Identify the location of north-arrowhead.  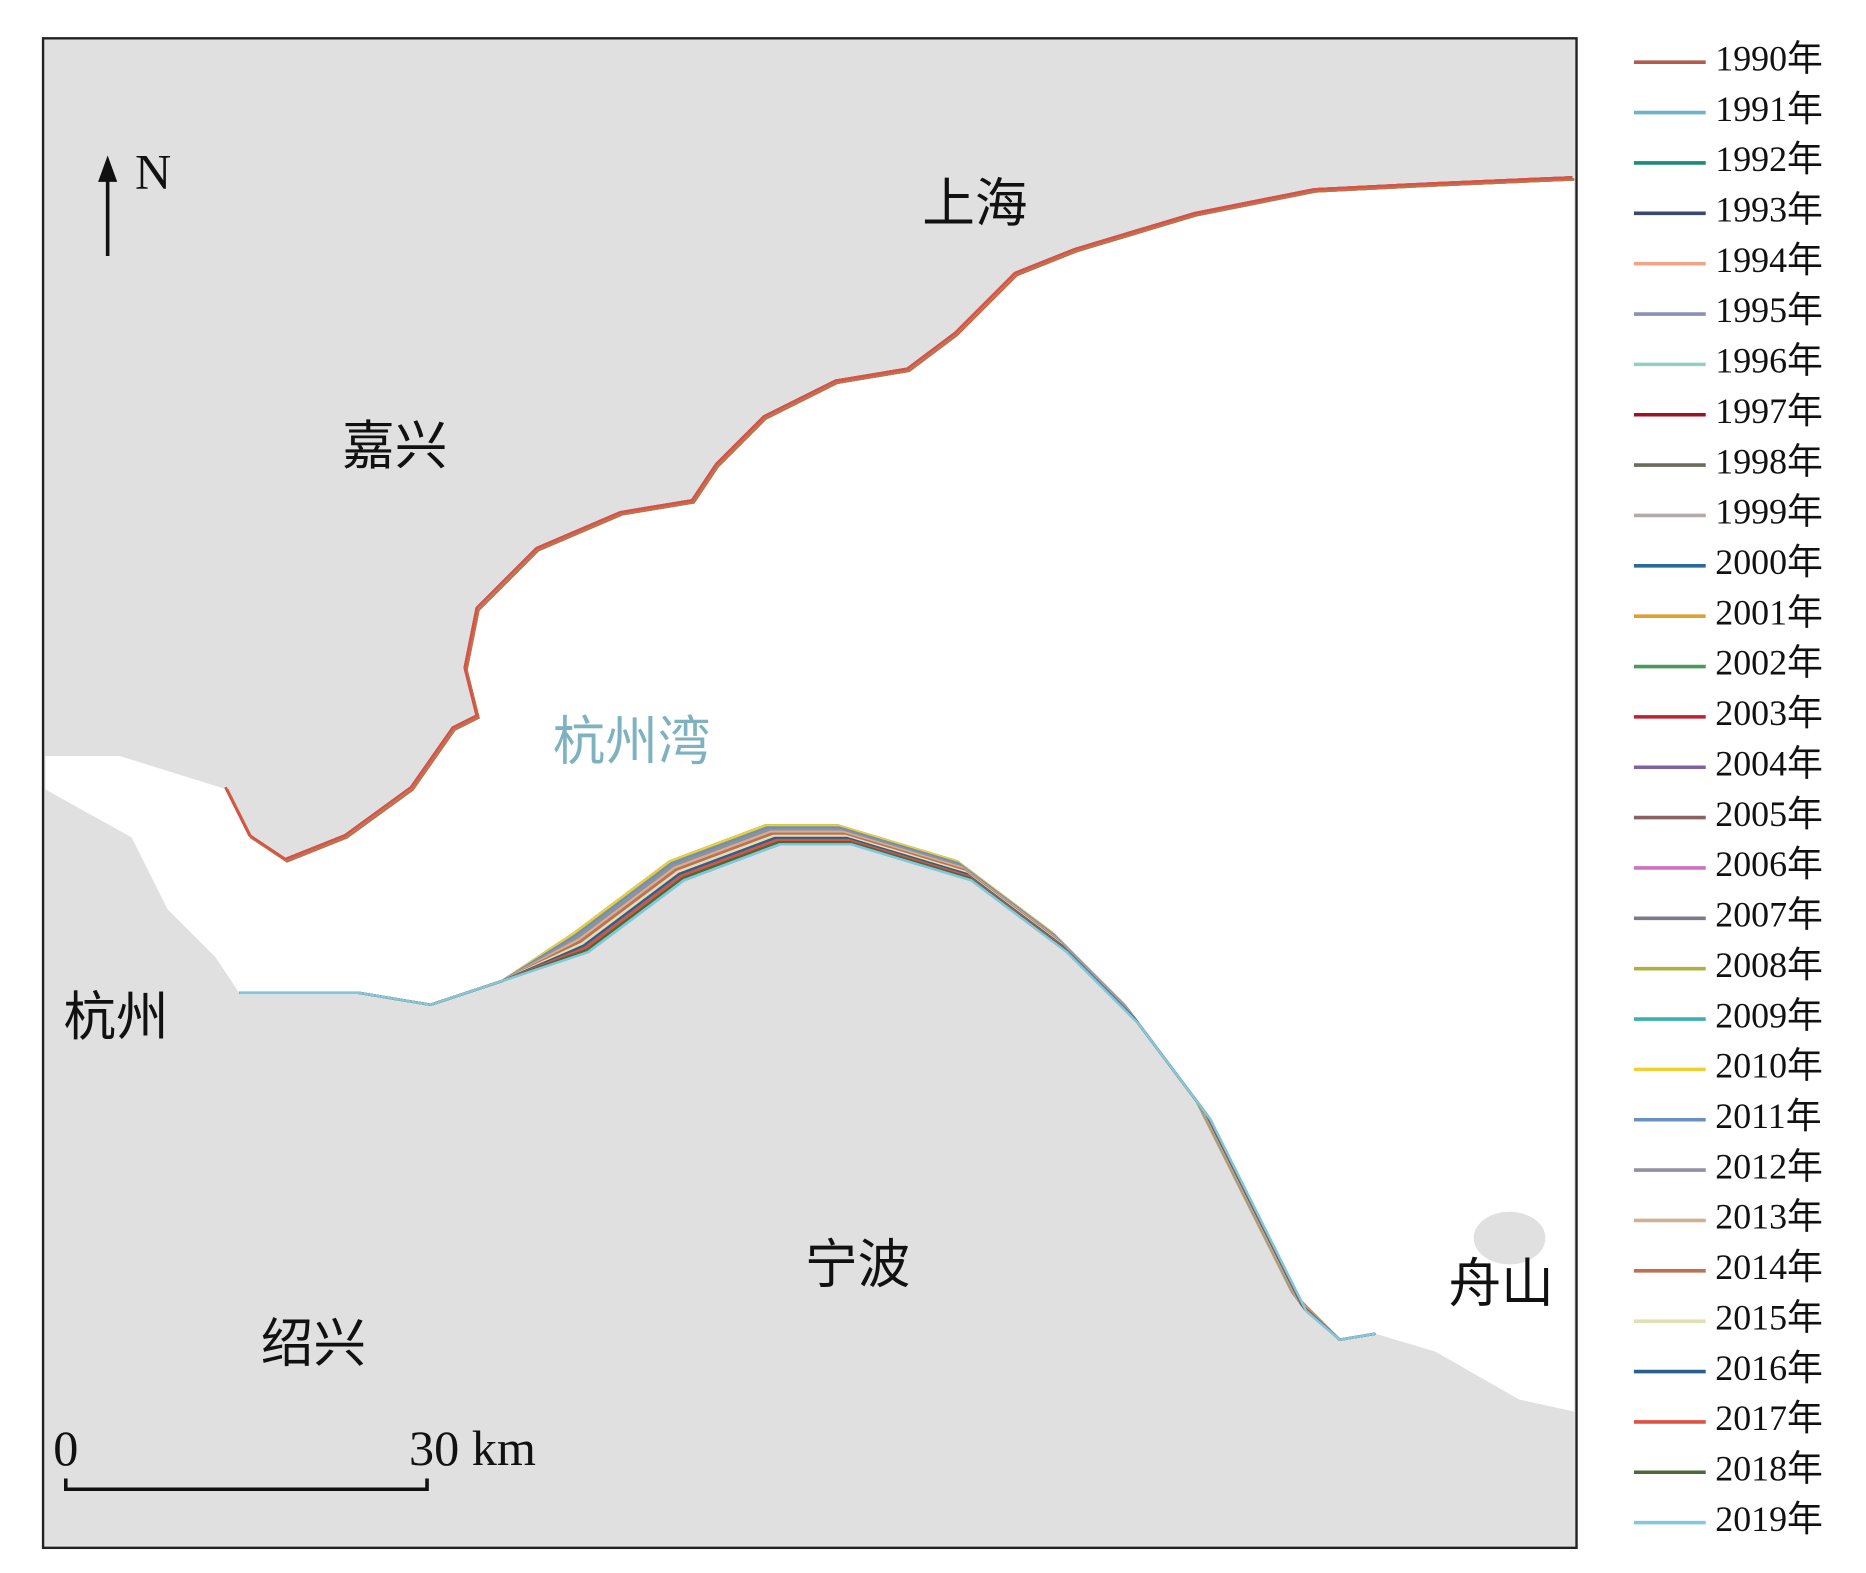
(108, 168).